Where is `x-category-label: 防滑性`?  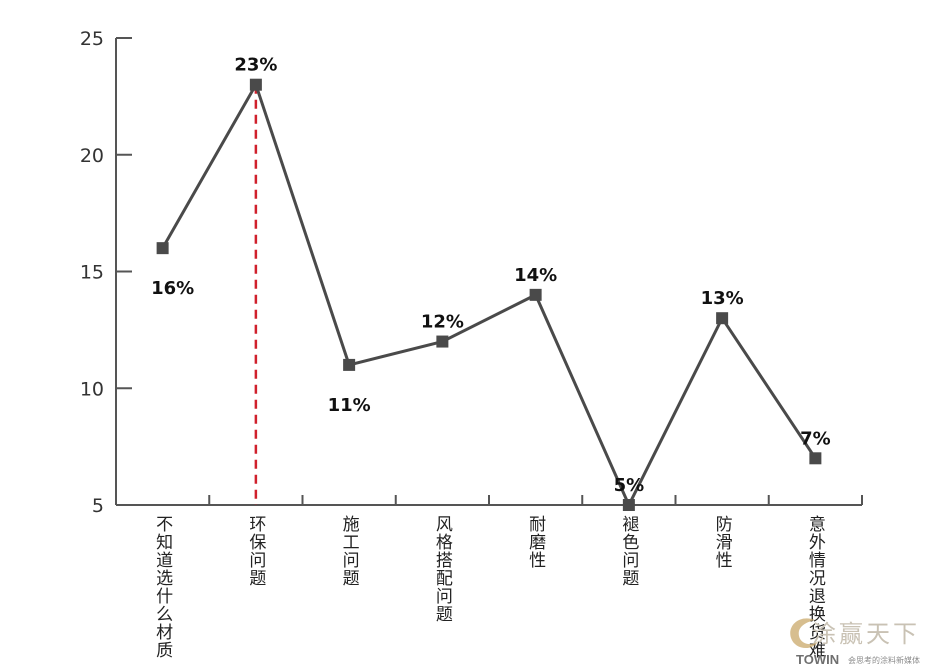 x-category-label: 防滑性 is located at coordinates (724, 543).